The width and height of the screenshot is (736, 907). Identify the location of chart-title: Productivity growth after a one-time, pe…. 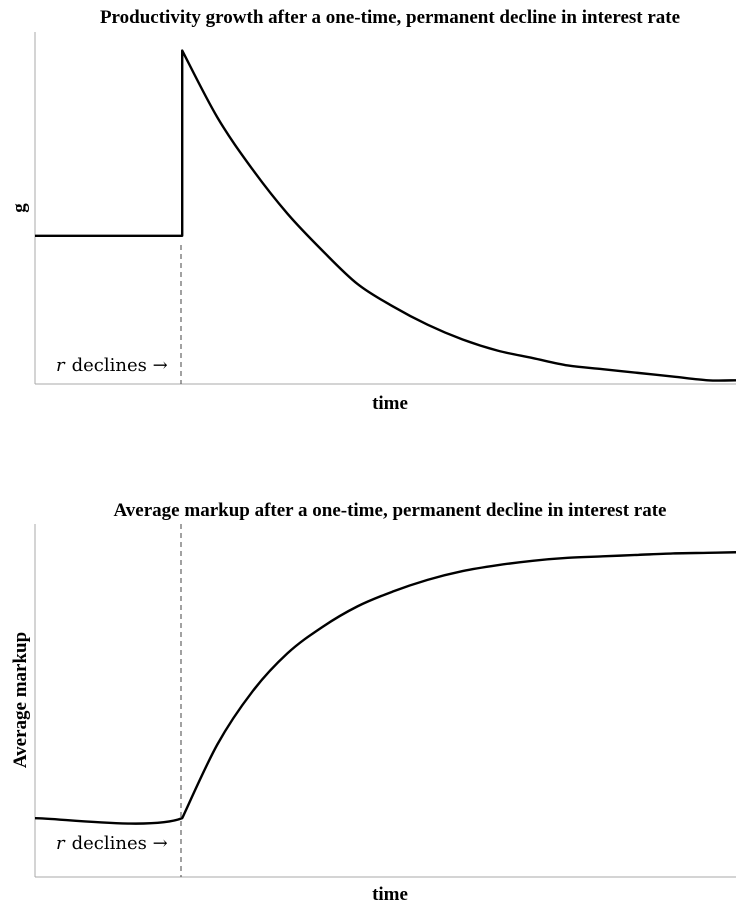
(390, 17).